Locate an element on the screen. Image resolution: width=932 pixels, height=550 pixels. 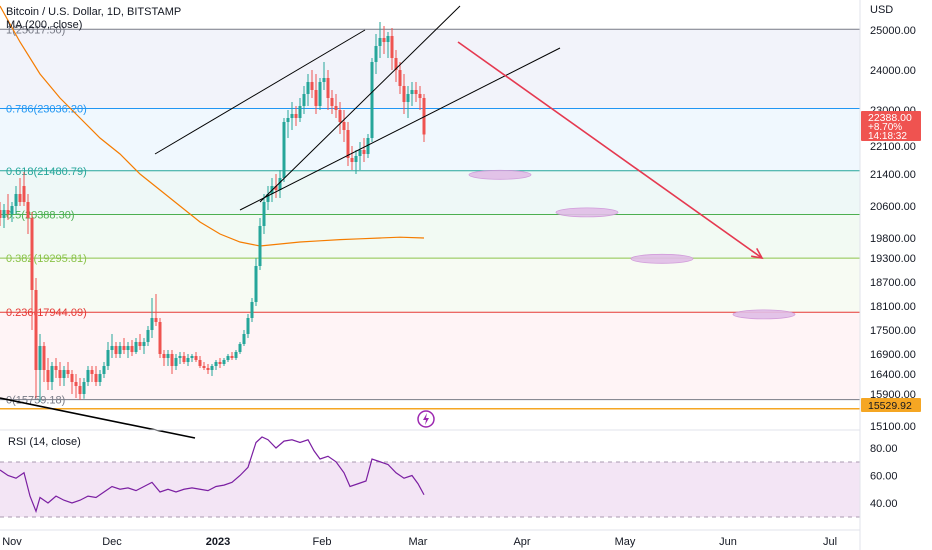
price-tick-label: 20600.00 is located at coordinates (893, 207).